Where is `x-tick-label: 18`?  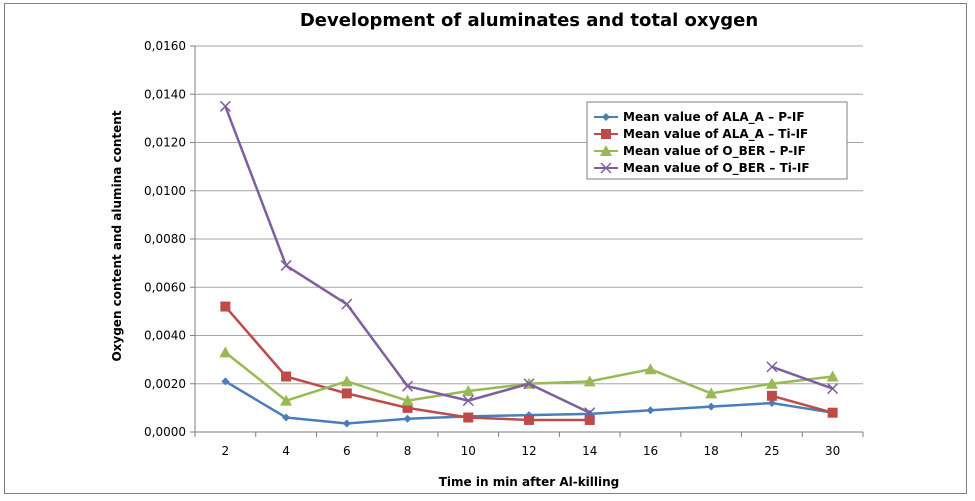 x-tick-label: 18 is located at coordinates (711, 451).